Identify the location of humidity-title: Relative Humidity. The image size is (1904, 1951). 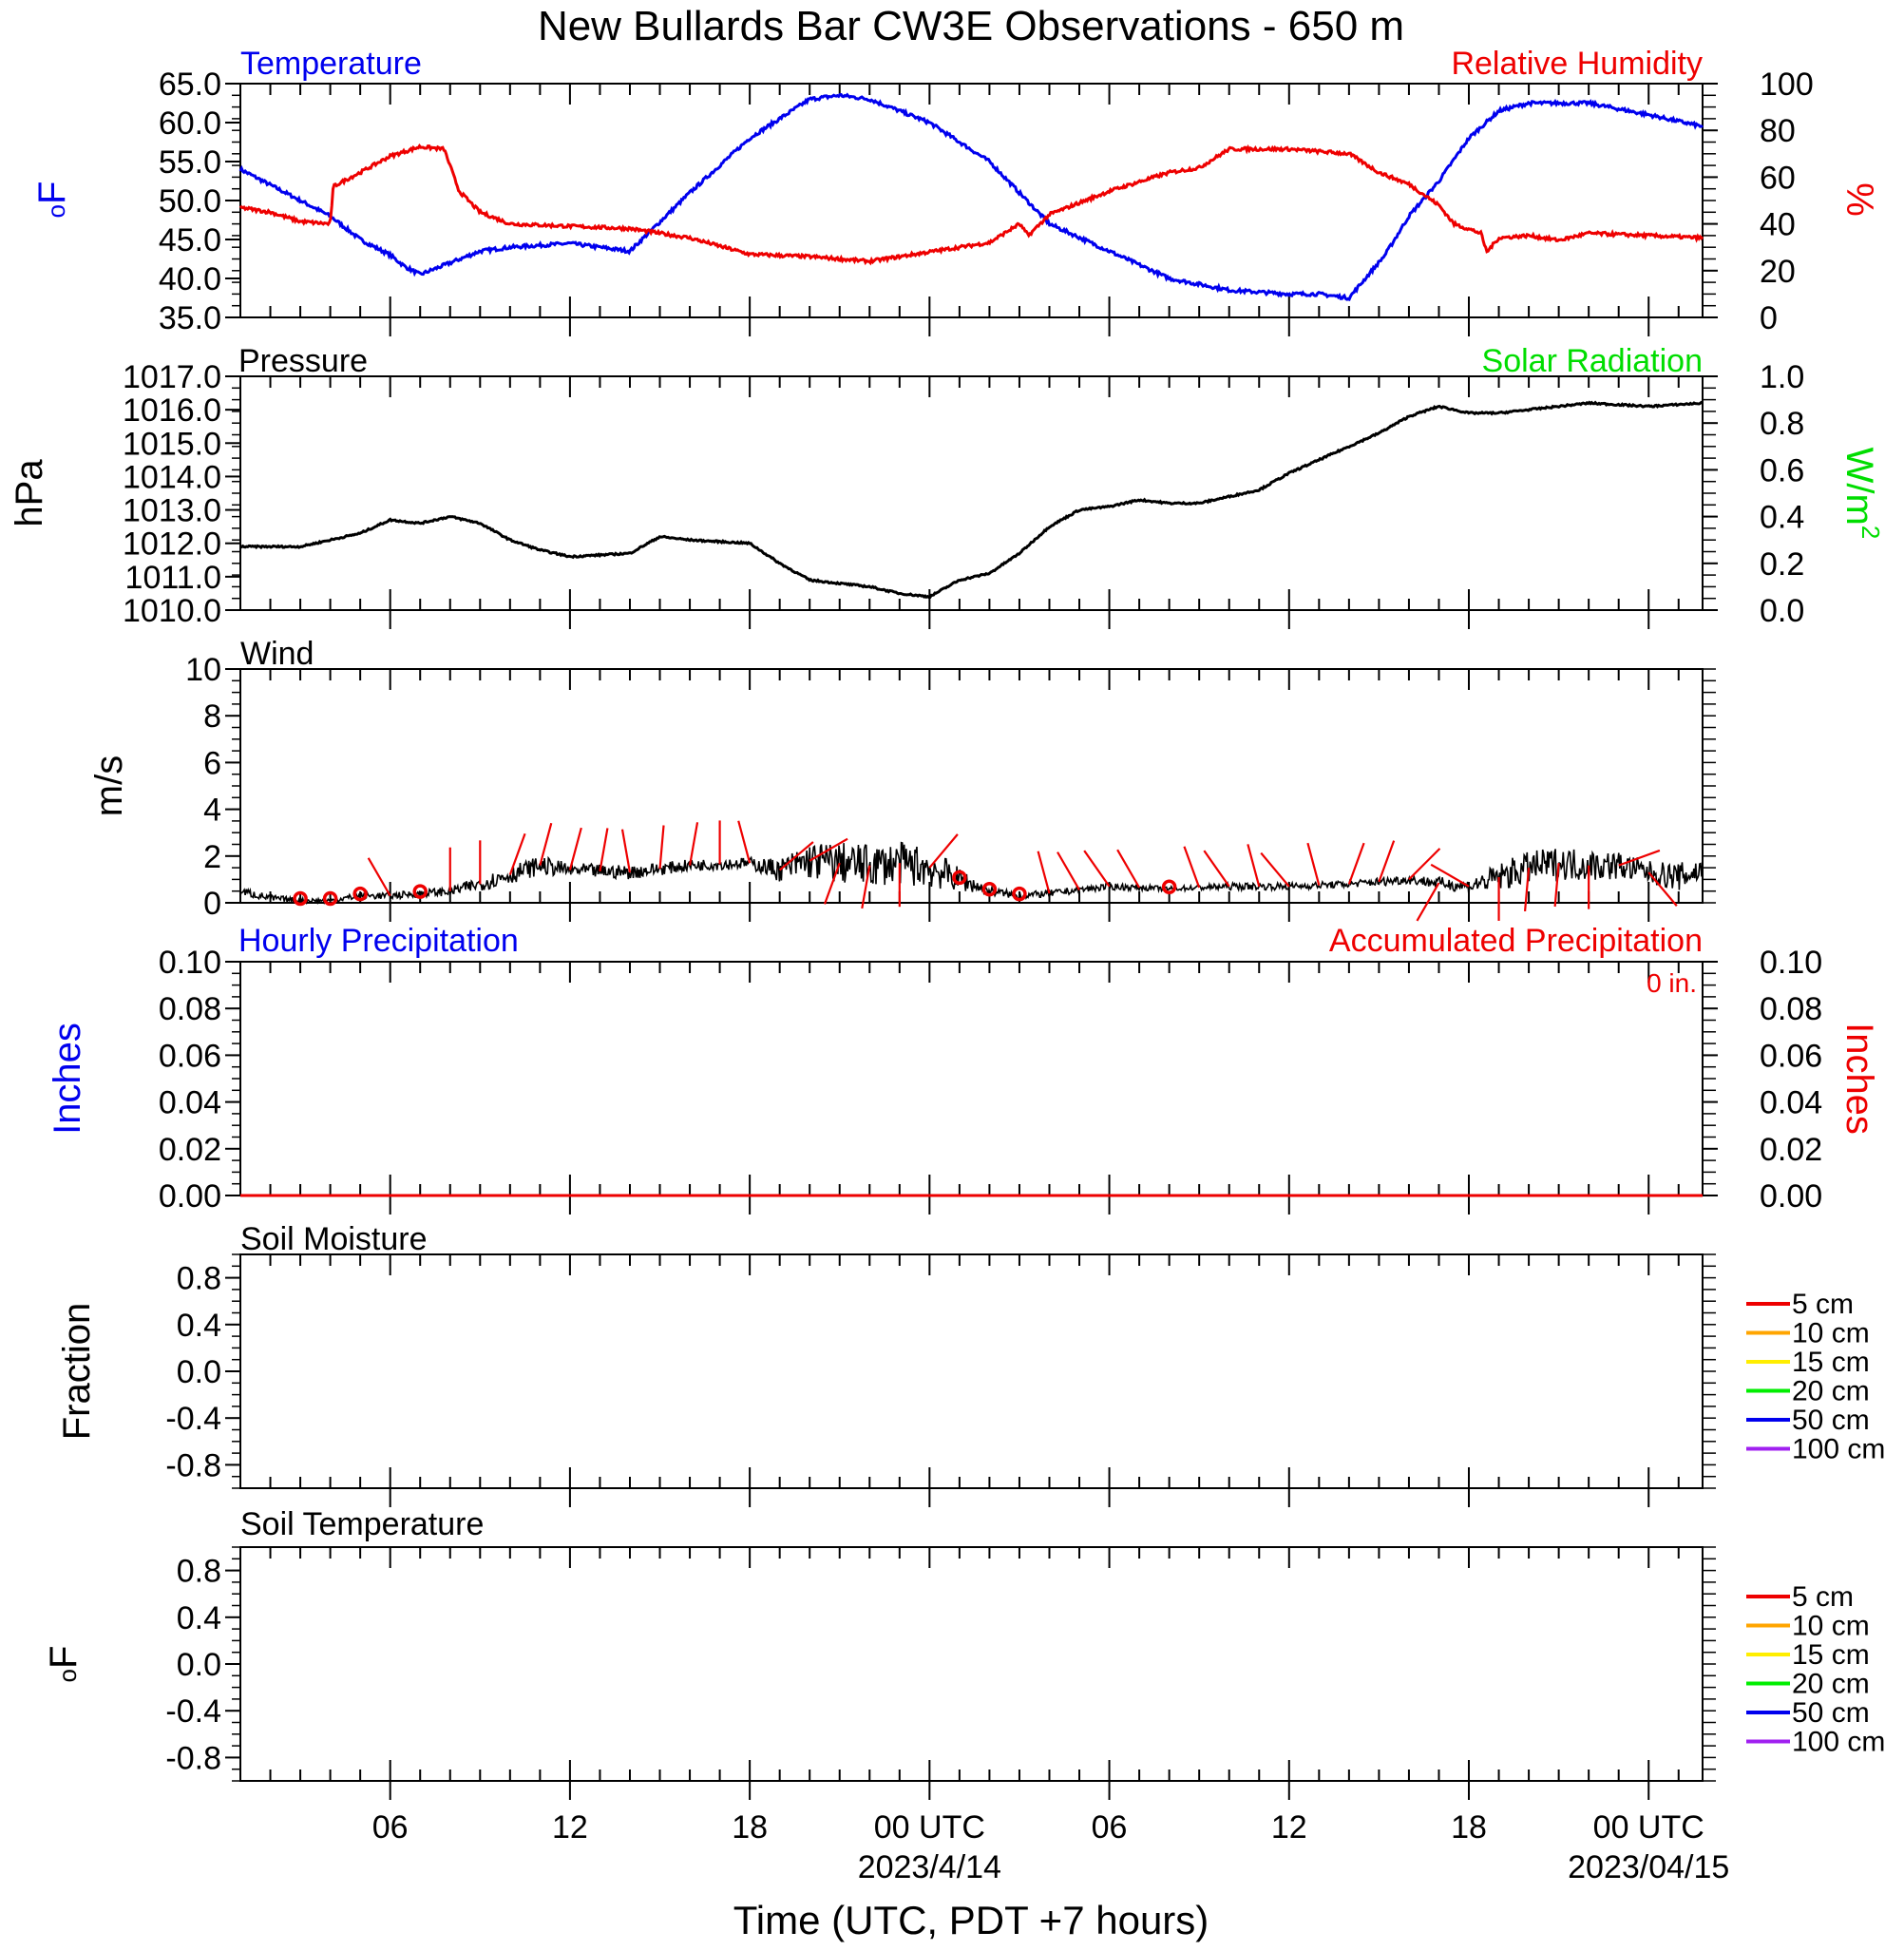
(1577, 64).